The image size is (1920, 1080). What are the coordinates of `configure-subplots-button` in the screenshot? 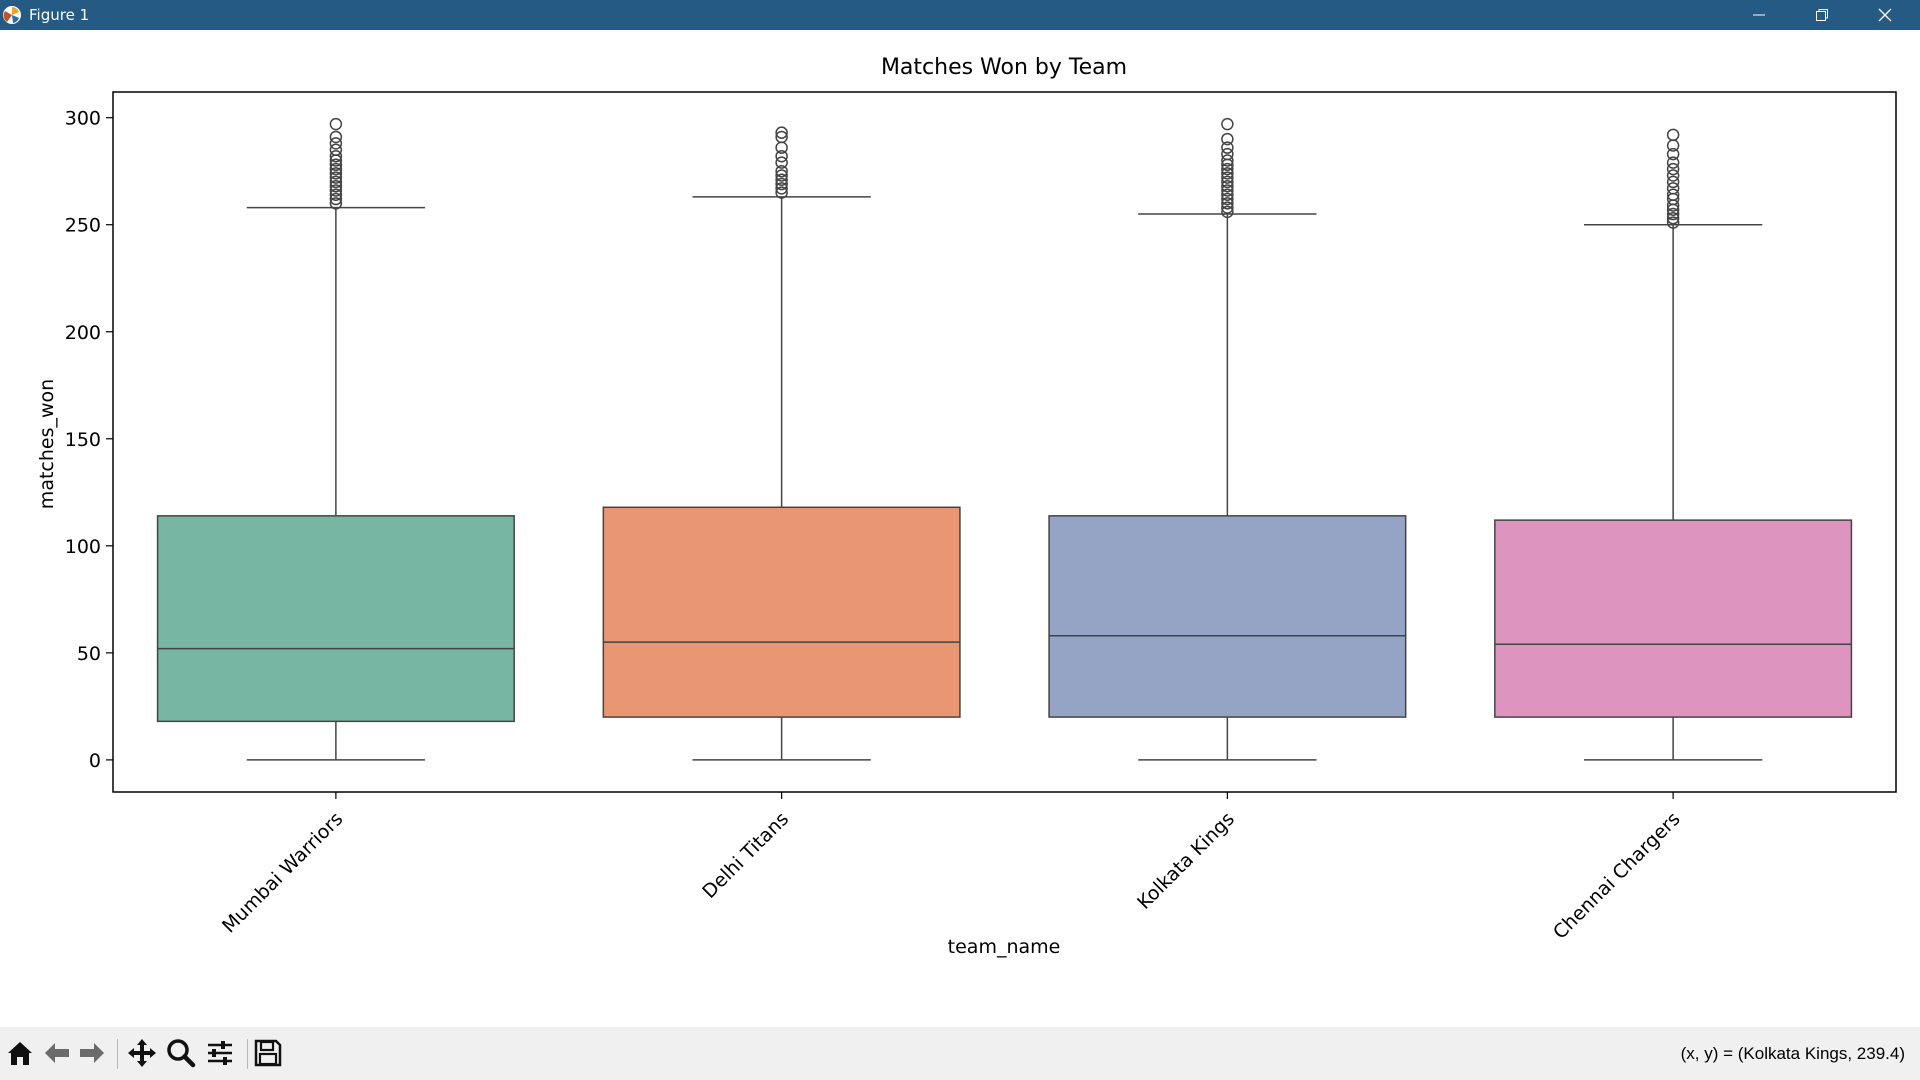 It's located at (220, 1053).